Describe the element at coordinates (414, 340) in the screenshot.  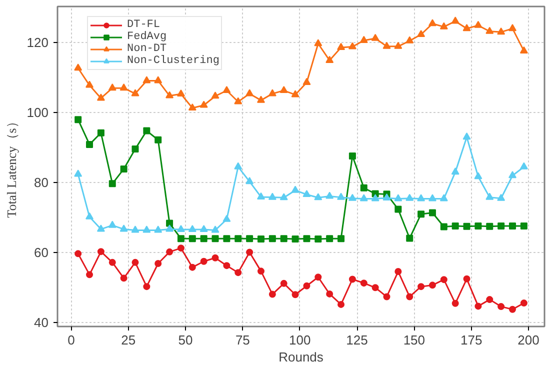
I see `x-tick-label: 150` at that location.